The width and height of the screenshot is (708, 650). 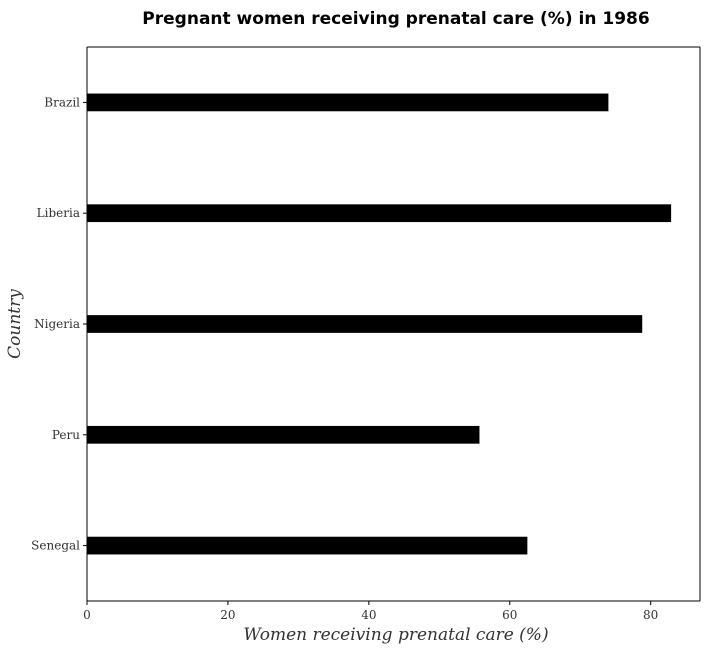 What do you see at coordinates (66, 435) in the screenshot?
I see `y-tick-label: Peru` at bounding box center [66, 435].